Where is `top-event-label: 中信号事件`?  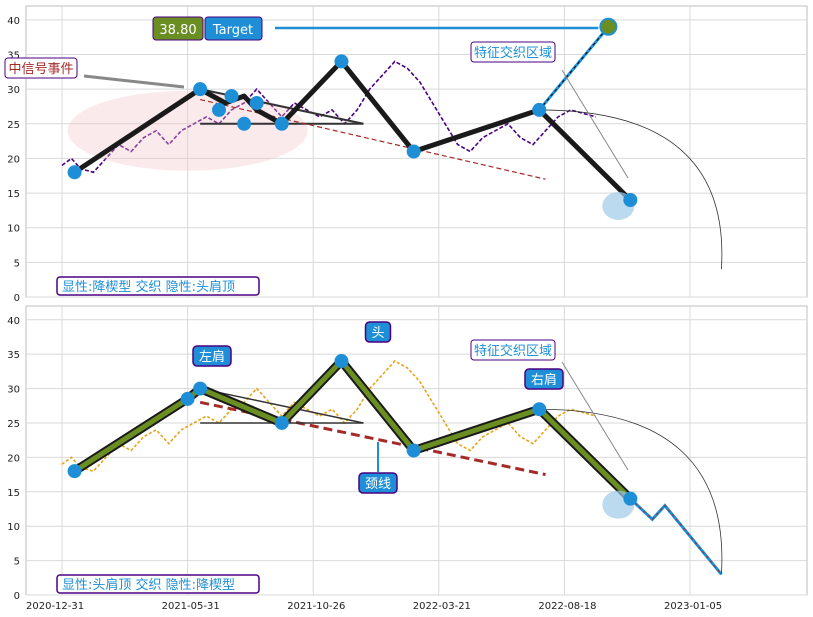
top-event-label: 中信号事件 is located at coordinates (40, 69).